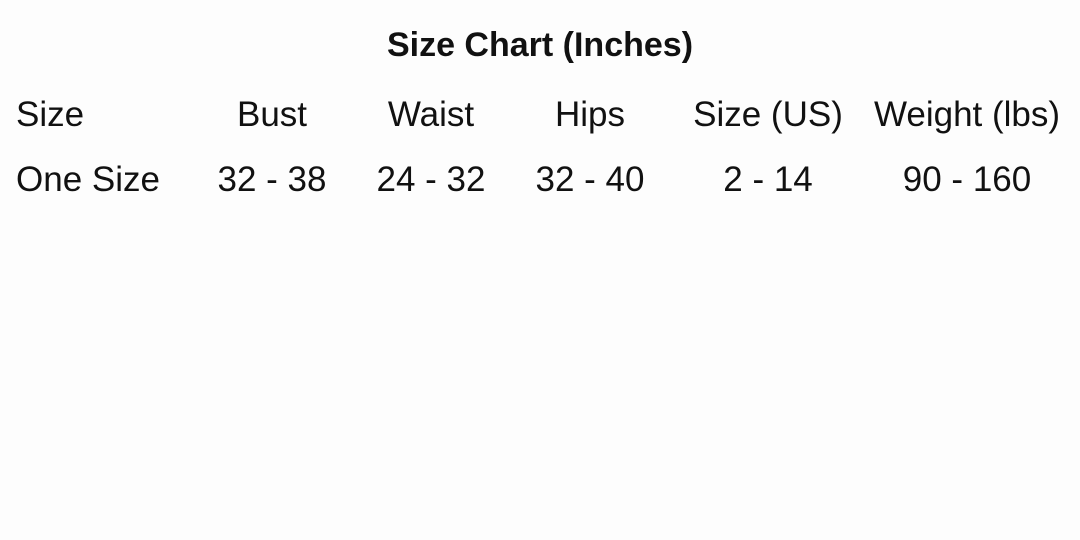  Describe the element at coordinates (88, 179) in the screenshot. I see `cell-size: One Size` at that location.